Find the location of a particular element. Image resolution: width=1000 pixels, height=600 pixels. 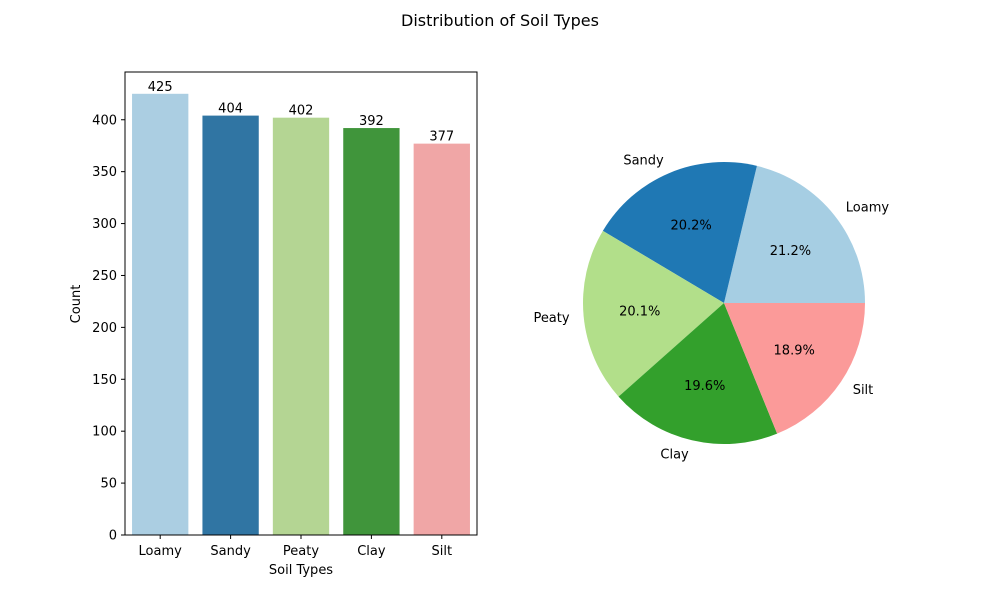

bar-value-label-clay: 392 is located at coordinates (371, 121).